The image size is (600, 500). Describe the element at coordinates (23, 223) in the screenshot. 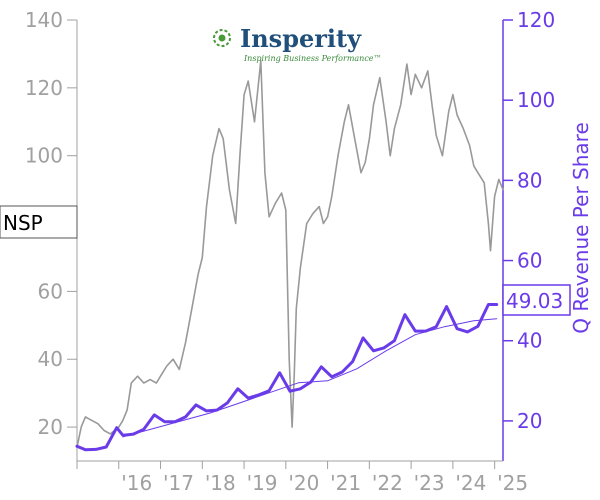

I see `ticker-label: NSP` at that location.